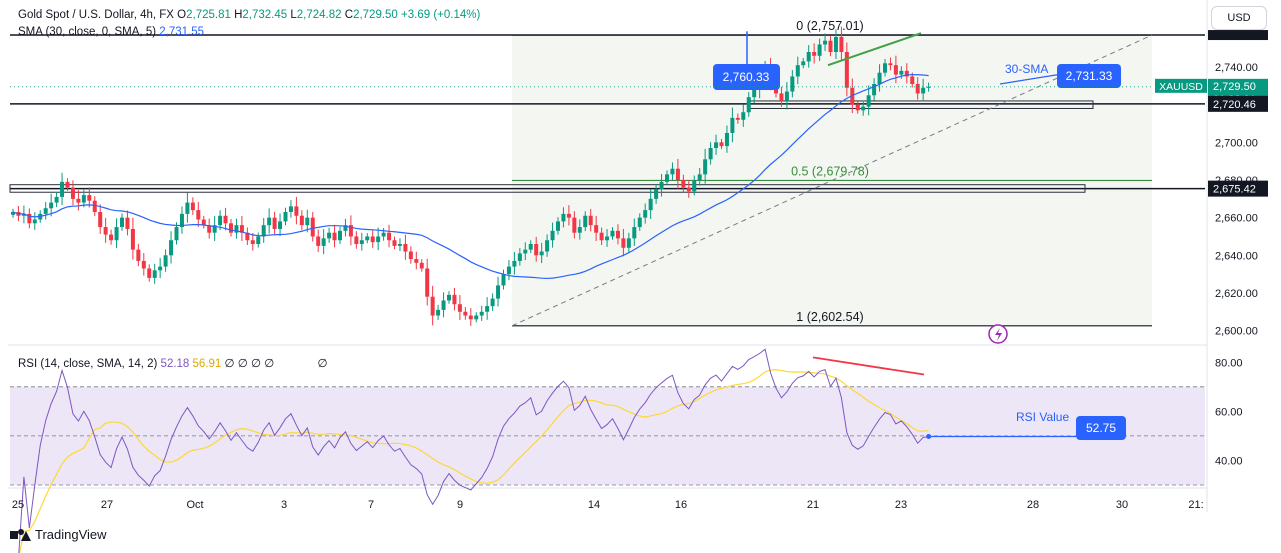 The image size is (1281, 553). I want to click on time-tick-label: 23, so click(901, 505).